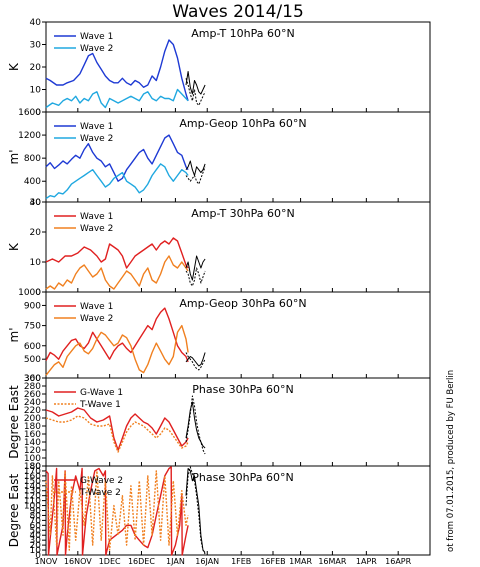  I want to click on y-tick-label: 30, so click(36, 203).